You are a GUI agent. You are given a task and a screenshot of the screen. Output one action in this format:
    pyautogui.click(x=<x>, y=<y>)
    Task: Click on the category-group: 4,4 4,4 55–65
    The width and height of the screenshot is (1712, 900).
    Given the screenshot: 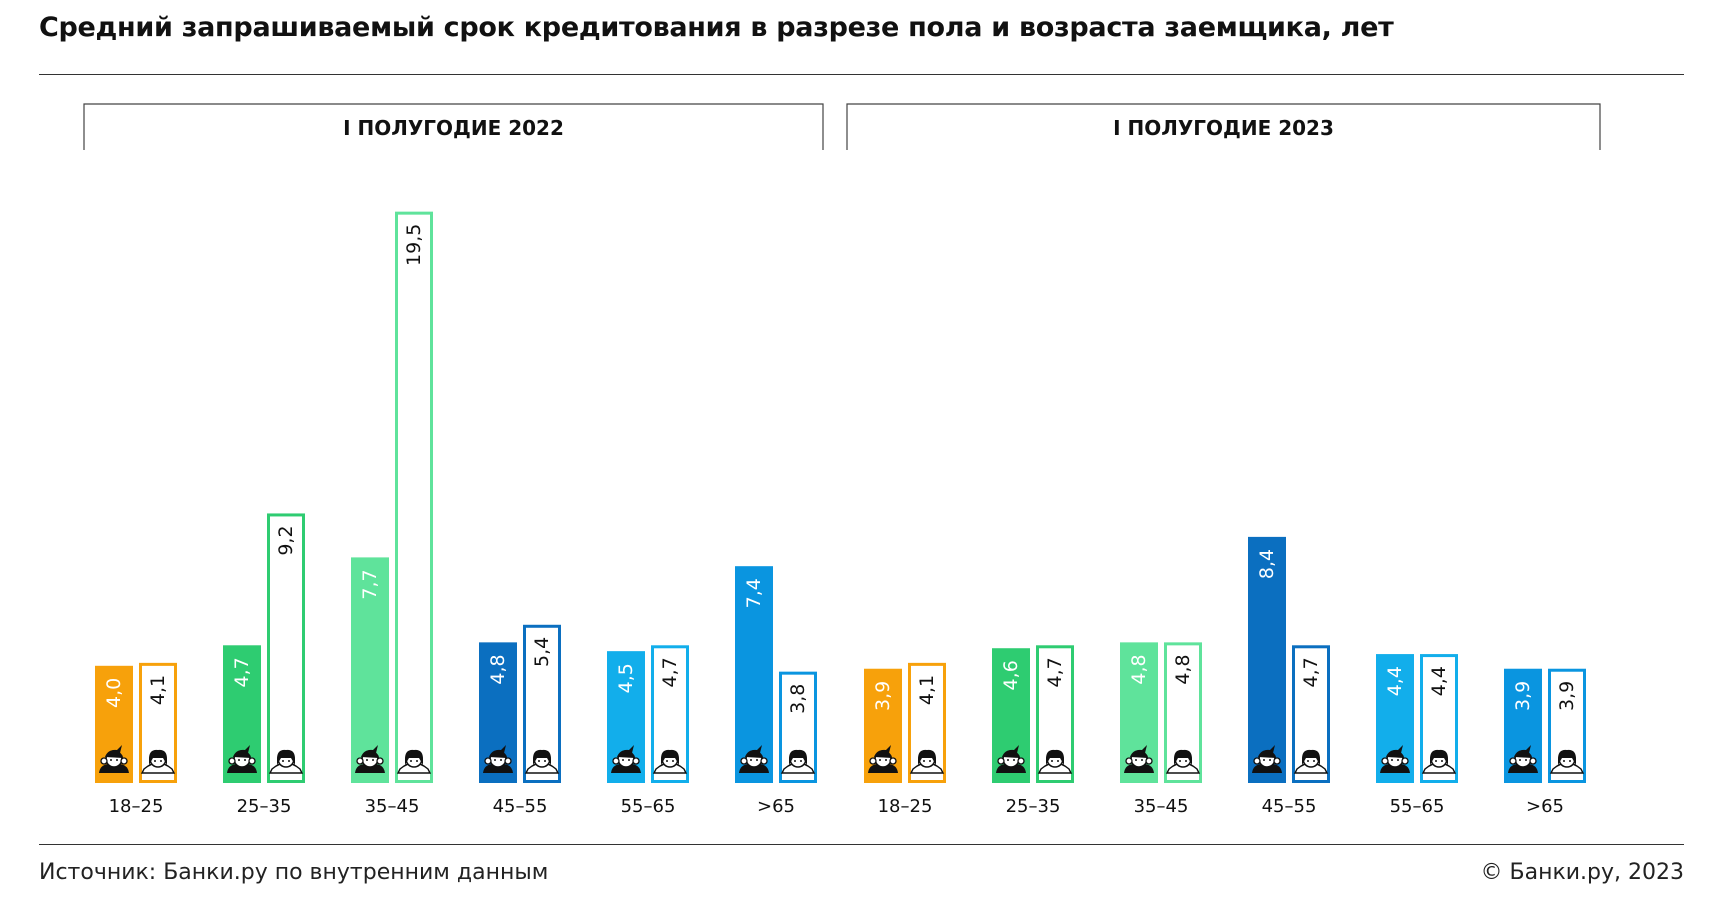 What is the action you would take?
    pyautogui.click(x=1417, y=735)
    